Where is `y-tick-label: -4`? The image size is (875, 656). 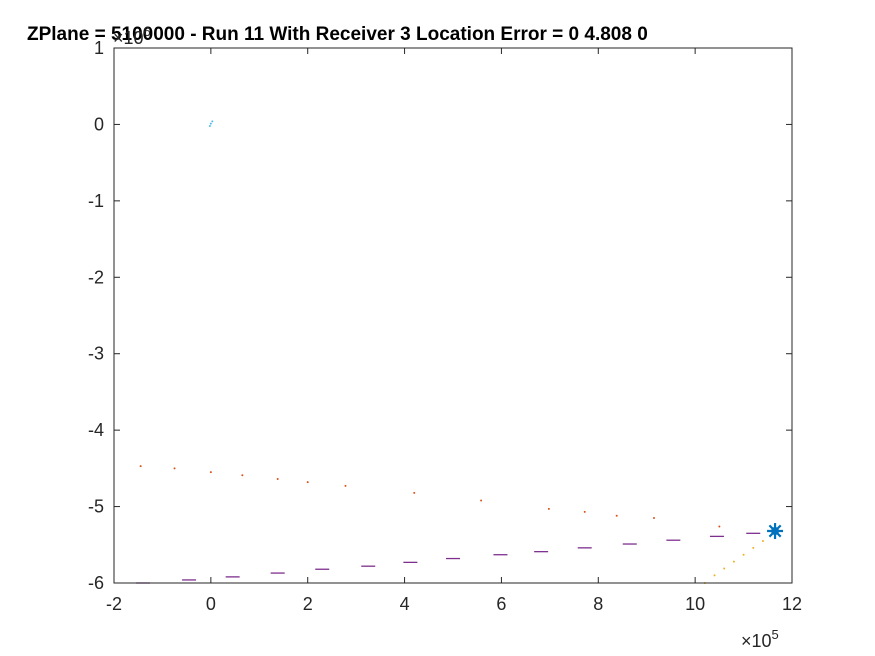
y-tick-label: -4 is located at coordinates (96, 430).